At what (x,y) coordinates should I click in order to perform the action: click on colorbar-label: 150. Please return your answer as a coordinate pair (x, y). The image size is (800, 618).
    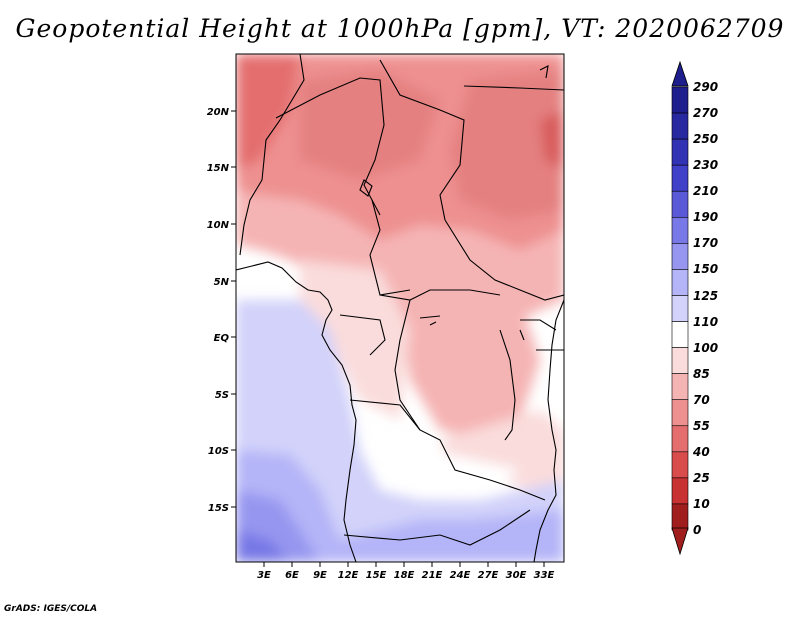
    Looking at the image, I should click on (705, 269).